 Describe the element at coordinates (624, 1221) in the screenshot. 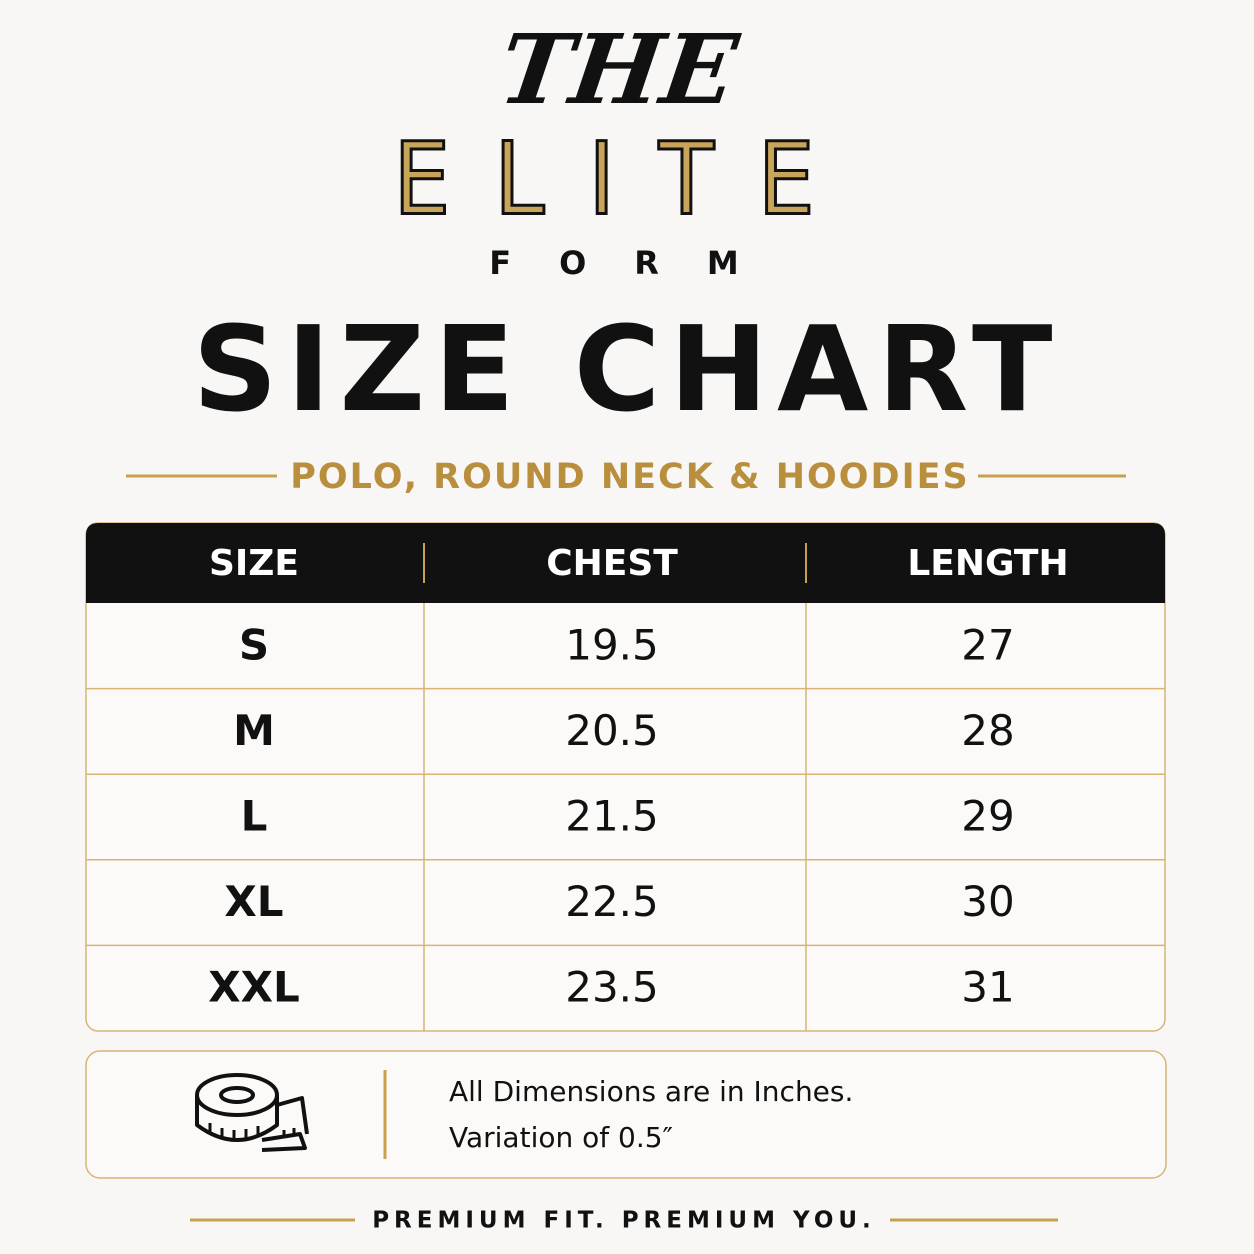

I see `footer: PREMIUM FIT. PREMIUM YOU.` at that location.